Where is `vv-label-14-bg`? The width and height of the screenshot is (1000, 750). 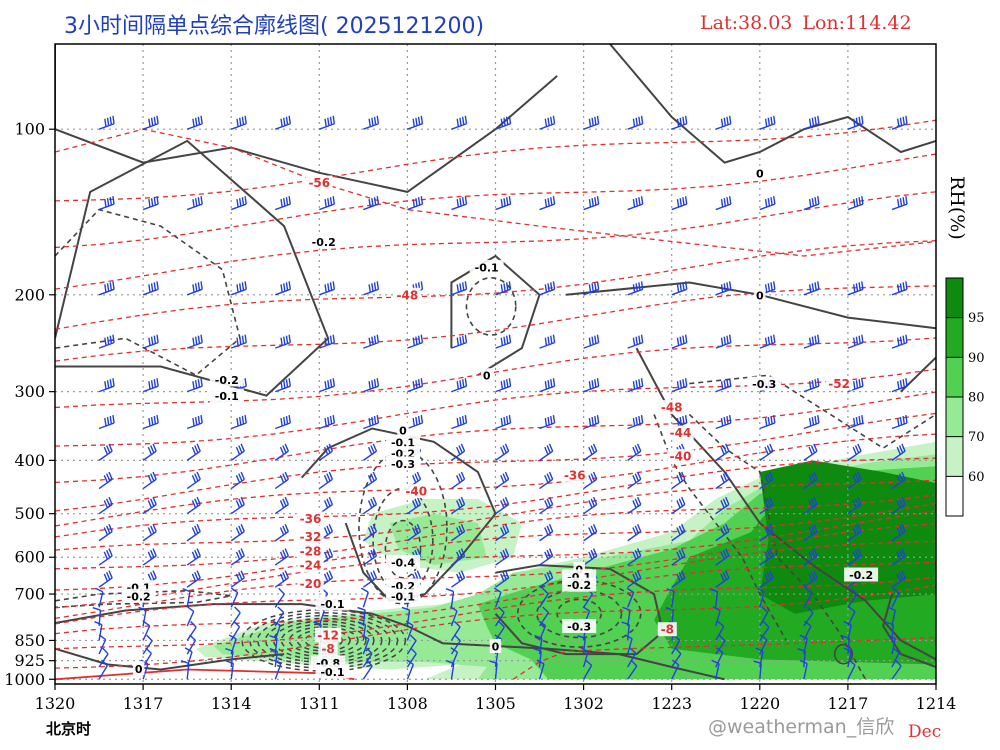 vv-label-14-bg is located at coordinates (402, 595).